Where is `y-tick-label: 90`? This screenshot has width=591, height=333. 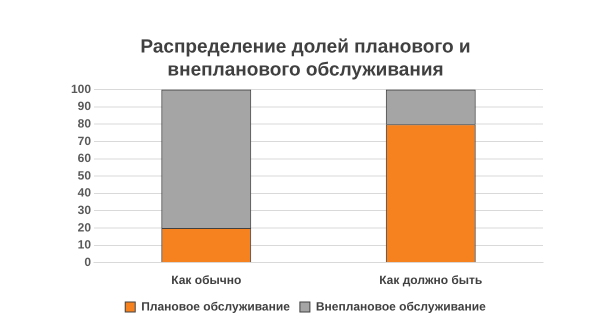
y-tick-label: 90 is located at coordinates (85, 106).